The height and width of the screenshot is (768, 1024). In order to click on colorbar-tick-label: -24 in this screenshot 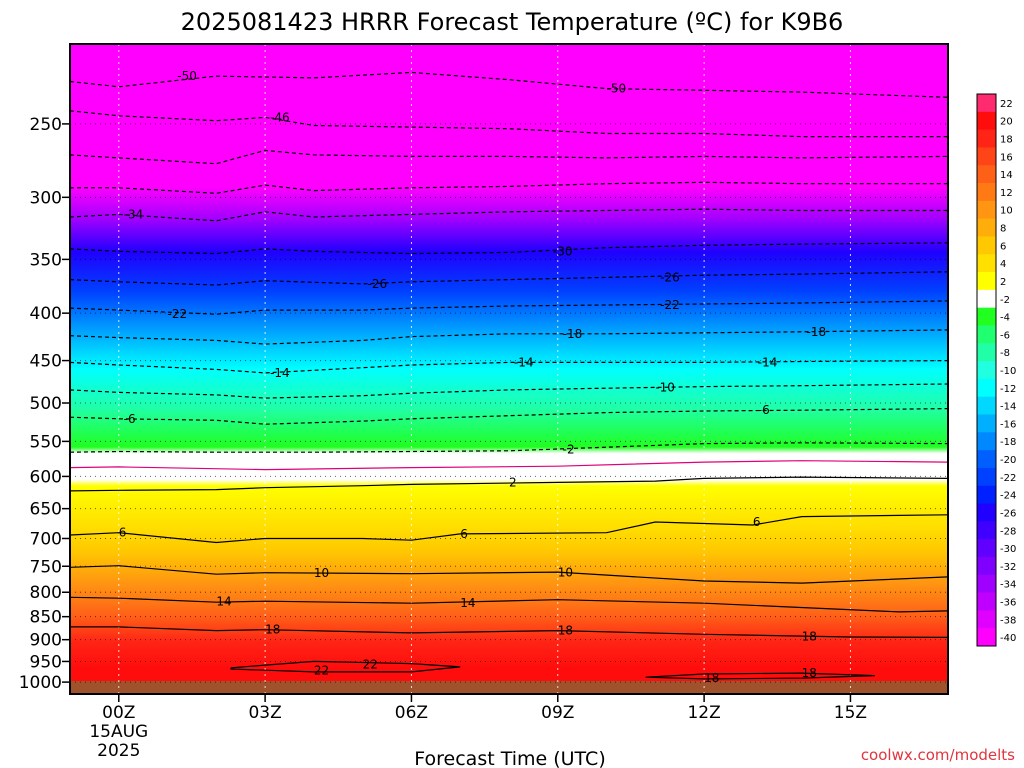, I will do `click(1008, 496)`.